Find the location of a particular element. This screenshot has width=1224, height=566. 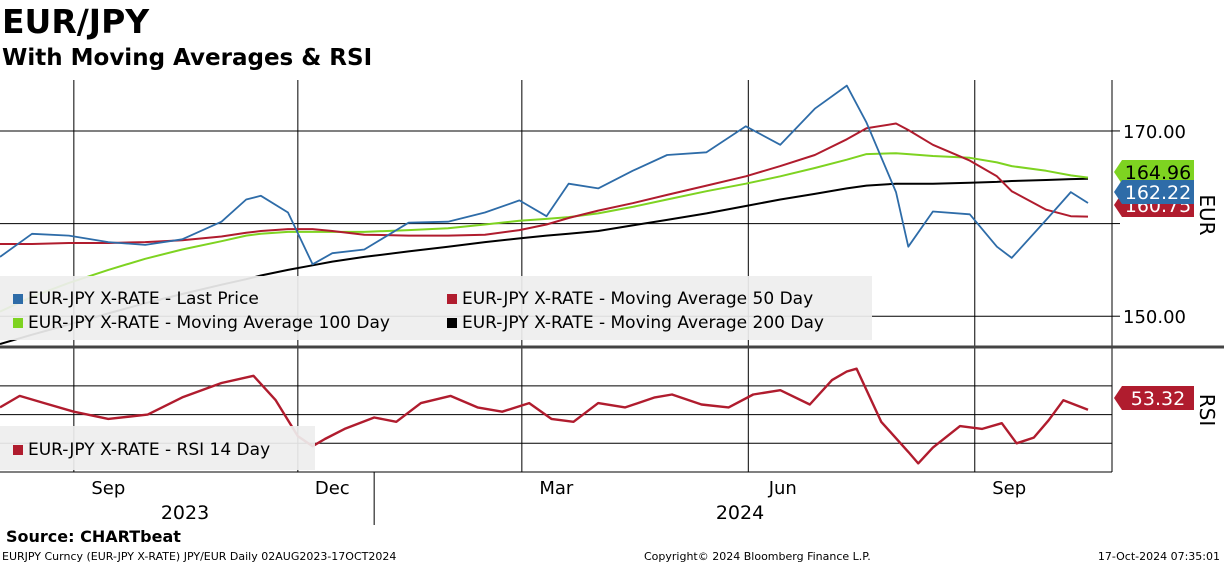

y-axis-label: EUR is located at coordinates (1207, 214).